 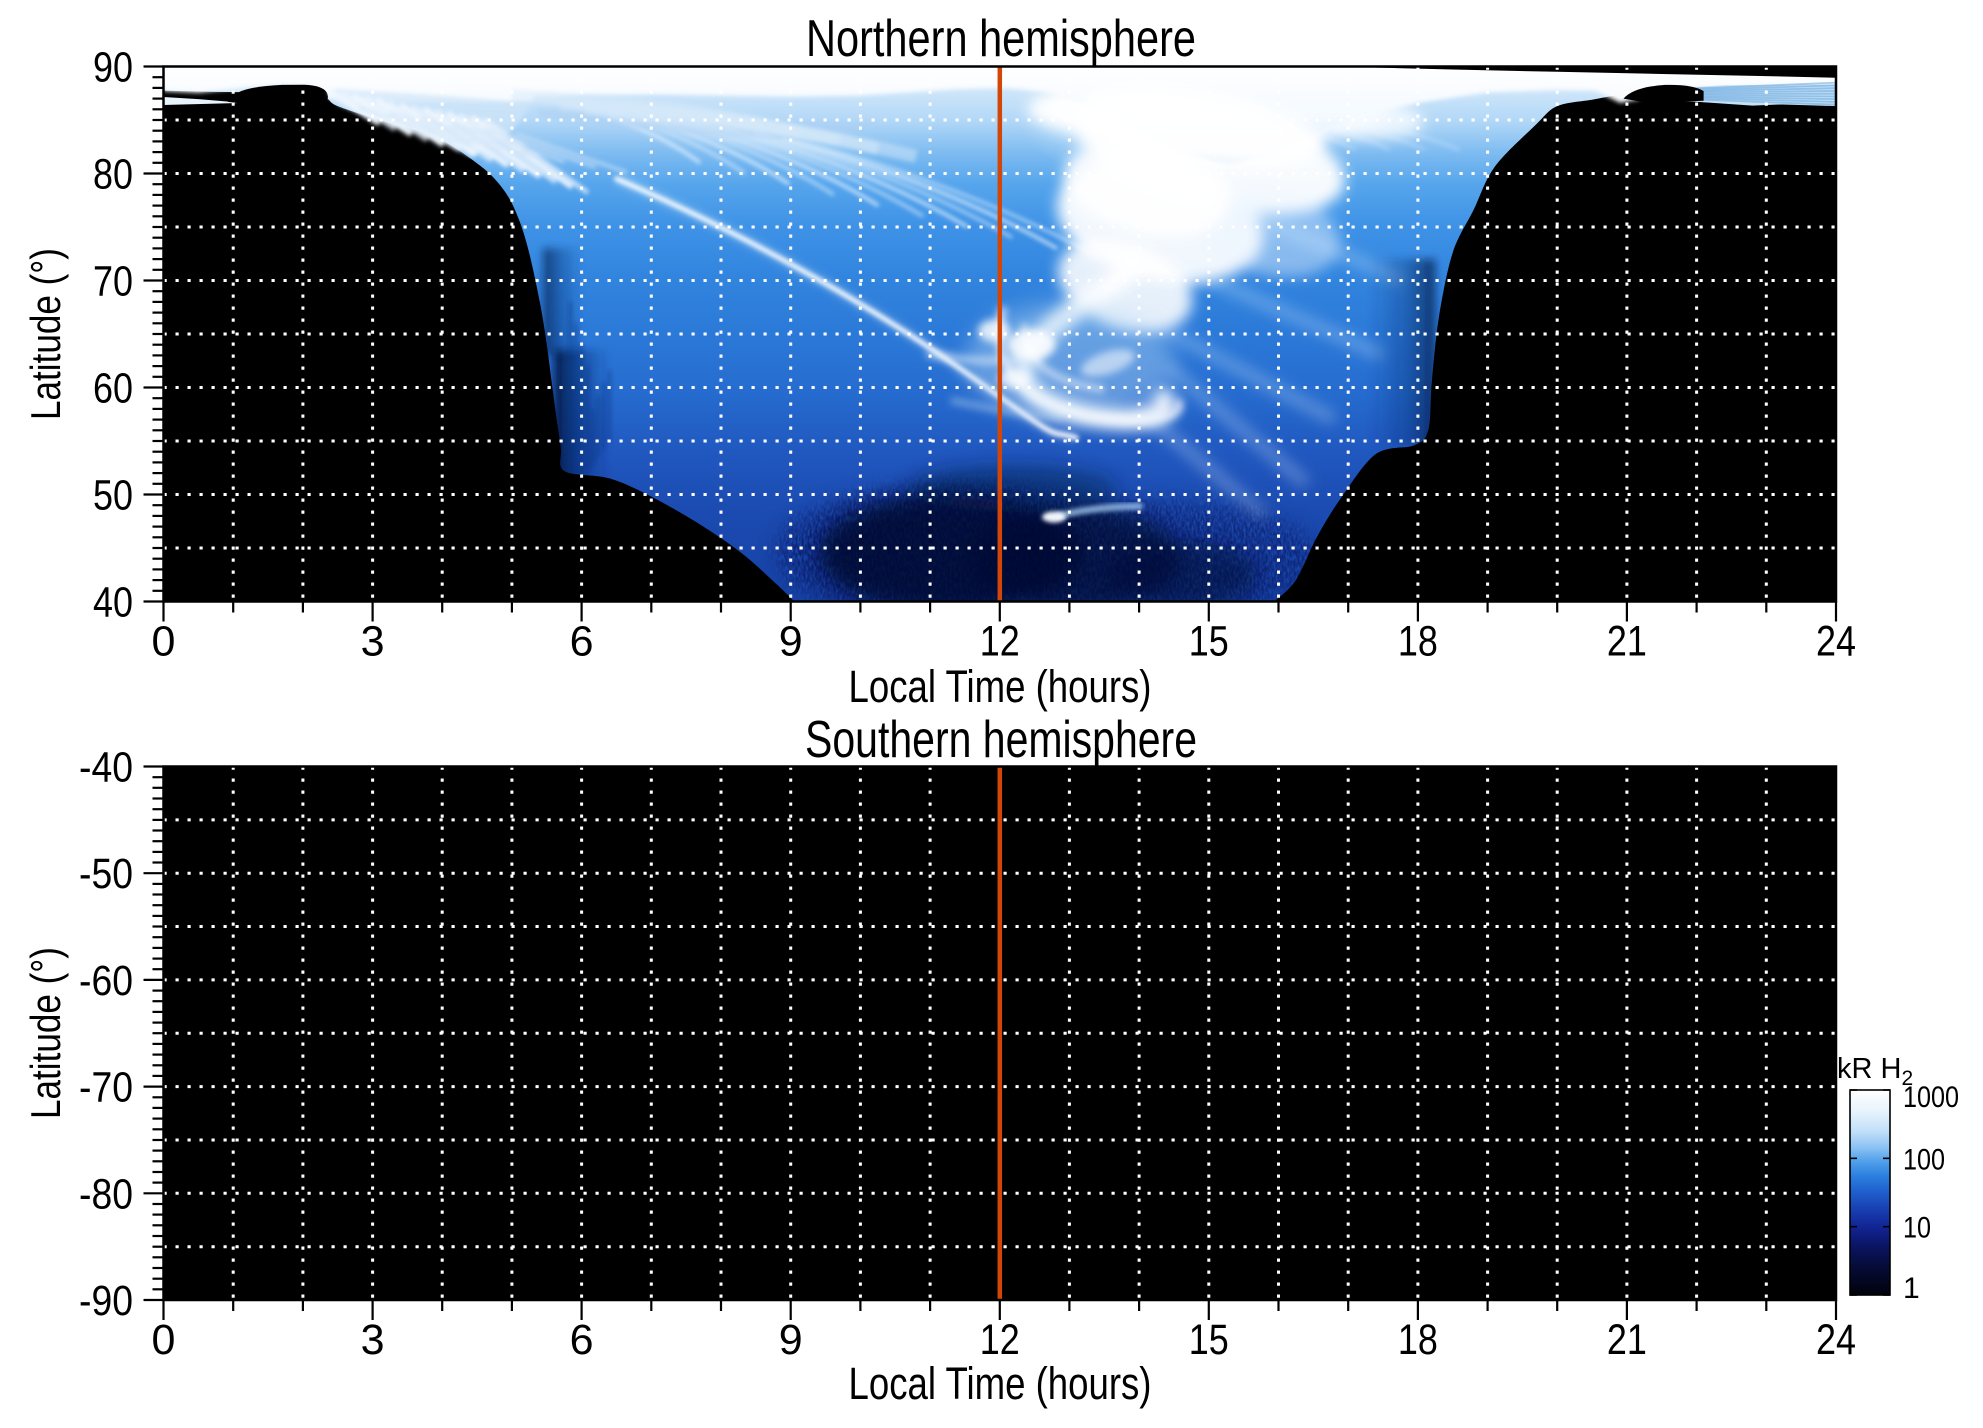 I want to click on svg-text: -40, so click(x=106, y=768).